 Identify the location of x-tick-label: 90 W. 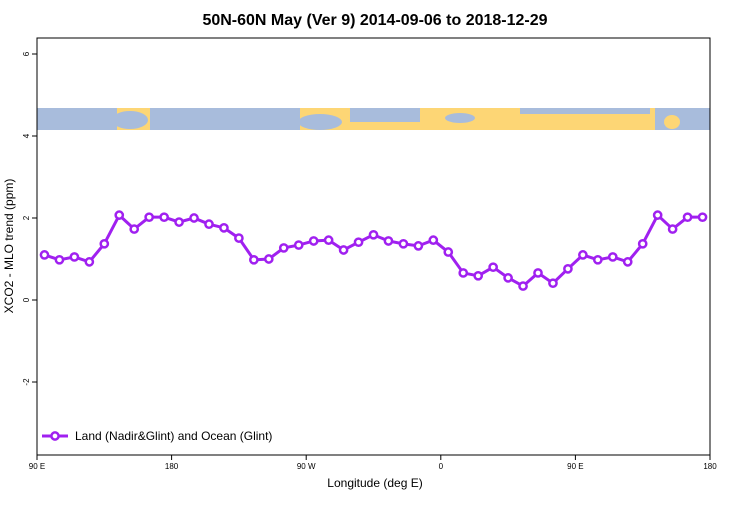
(306, 466).